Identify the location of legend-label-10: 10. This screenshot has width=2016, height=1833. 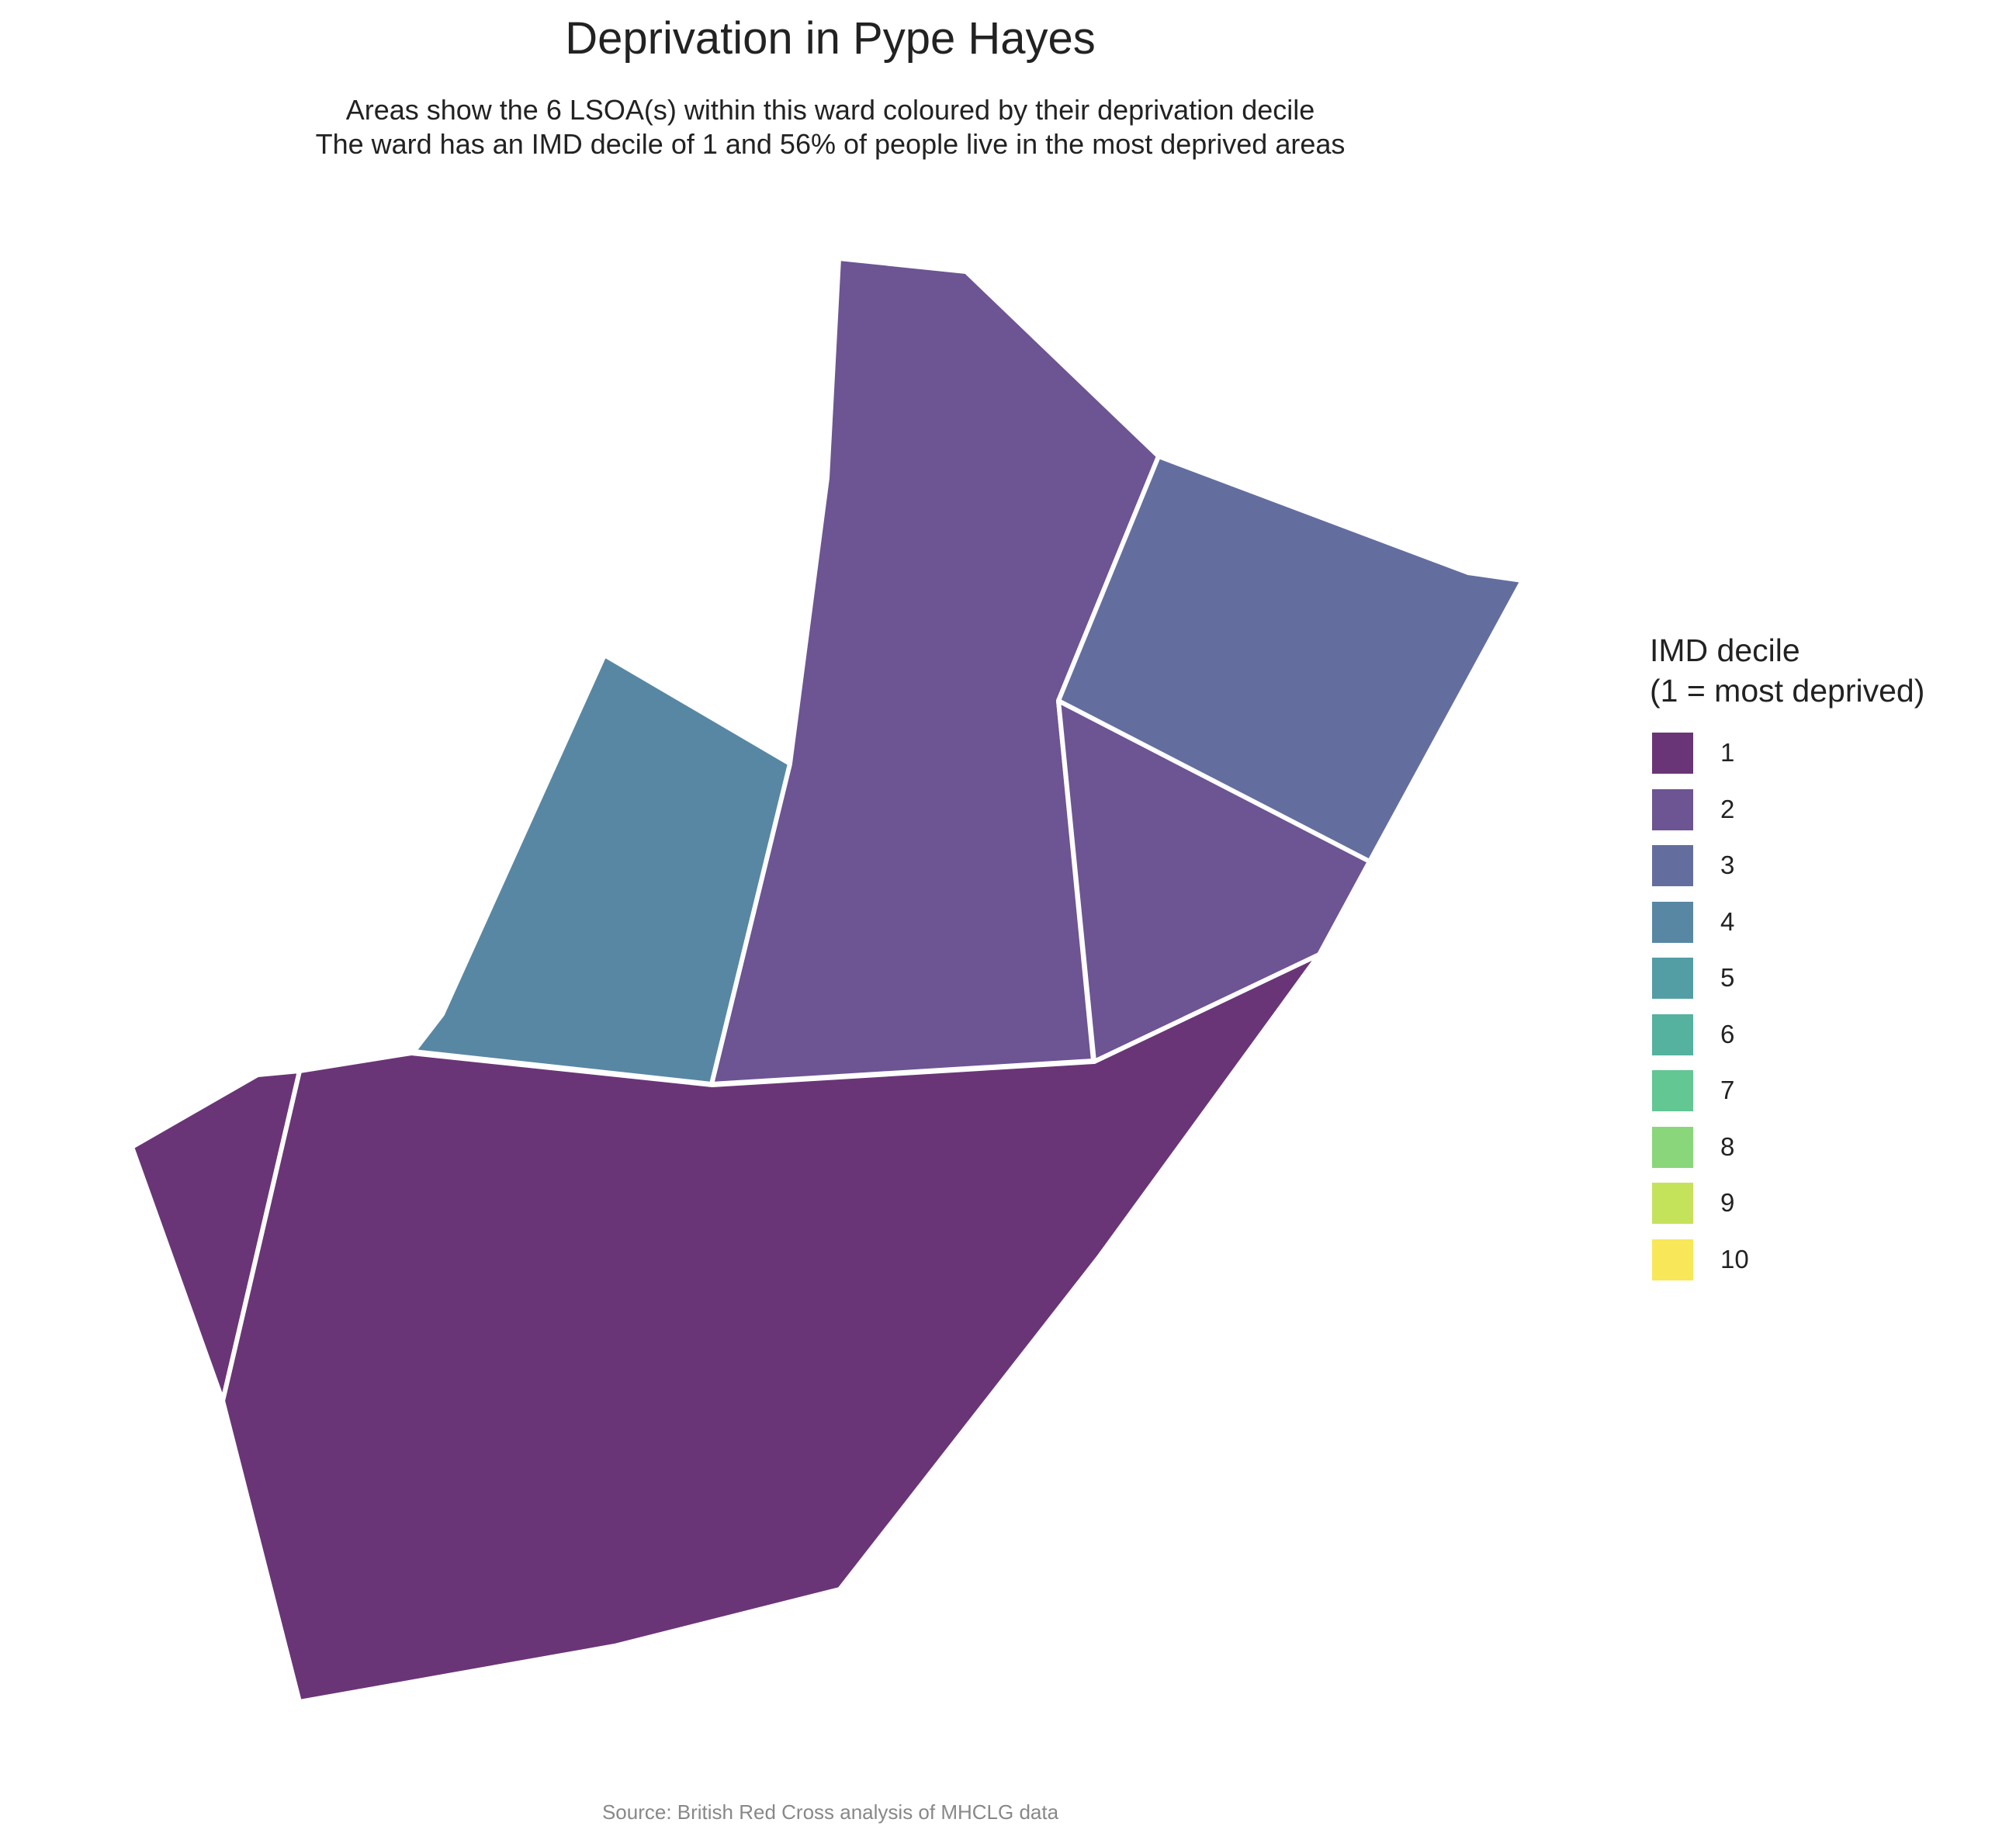
(1735, 1259).